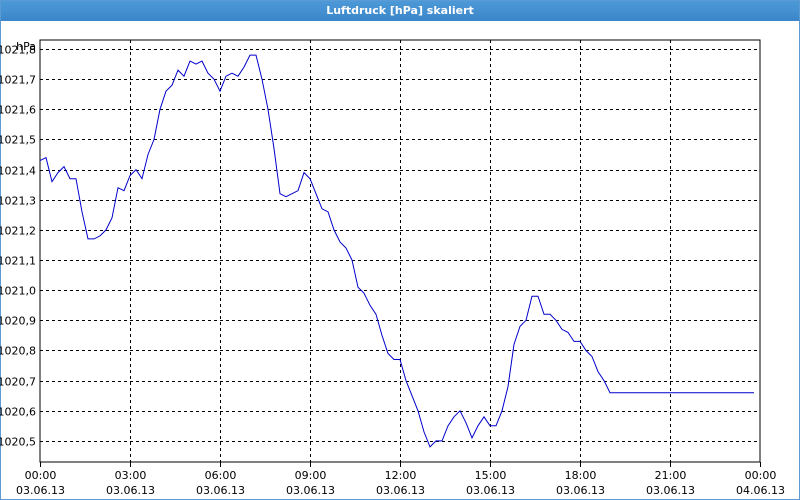  I want to click on y-tick-label: 1021,3, so click(18, 201).